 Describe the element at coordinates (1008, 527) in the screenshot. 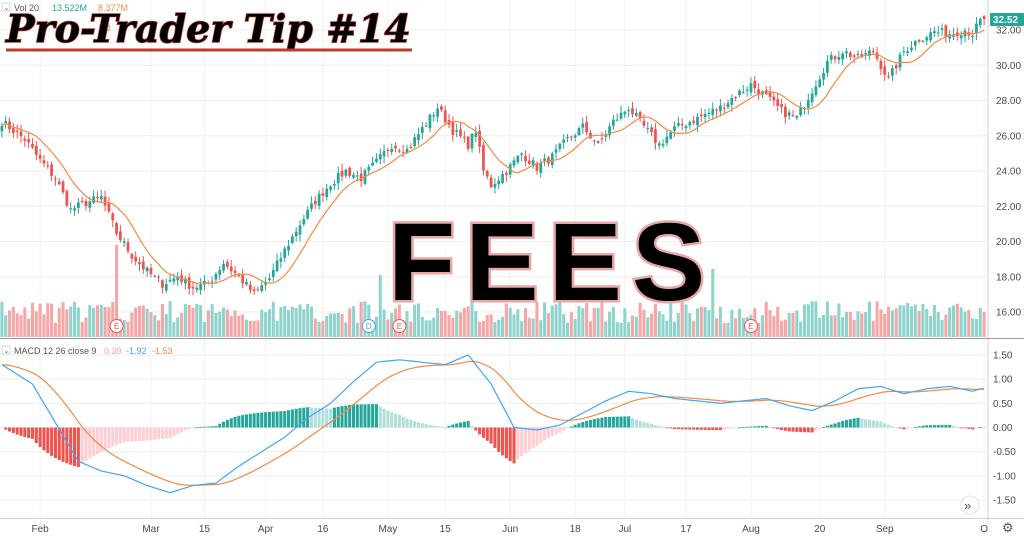

I see `gear-icon: ⚙` at that location.